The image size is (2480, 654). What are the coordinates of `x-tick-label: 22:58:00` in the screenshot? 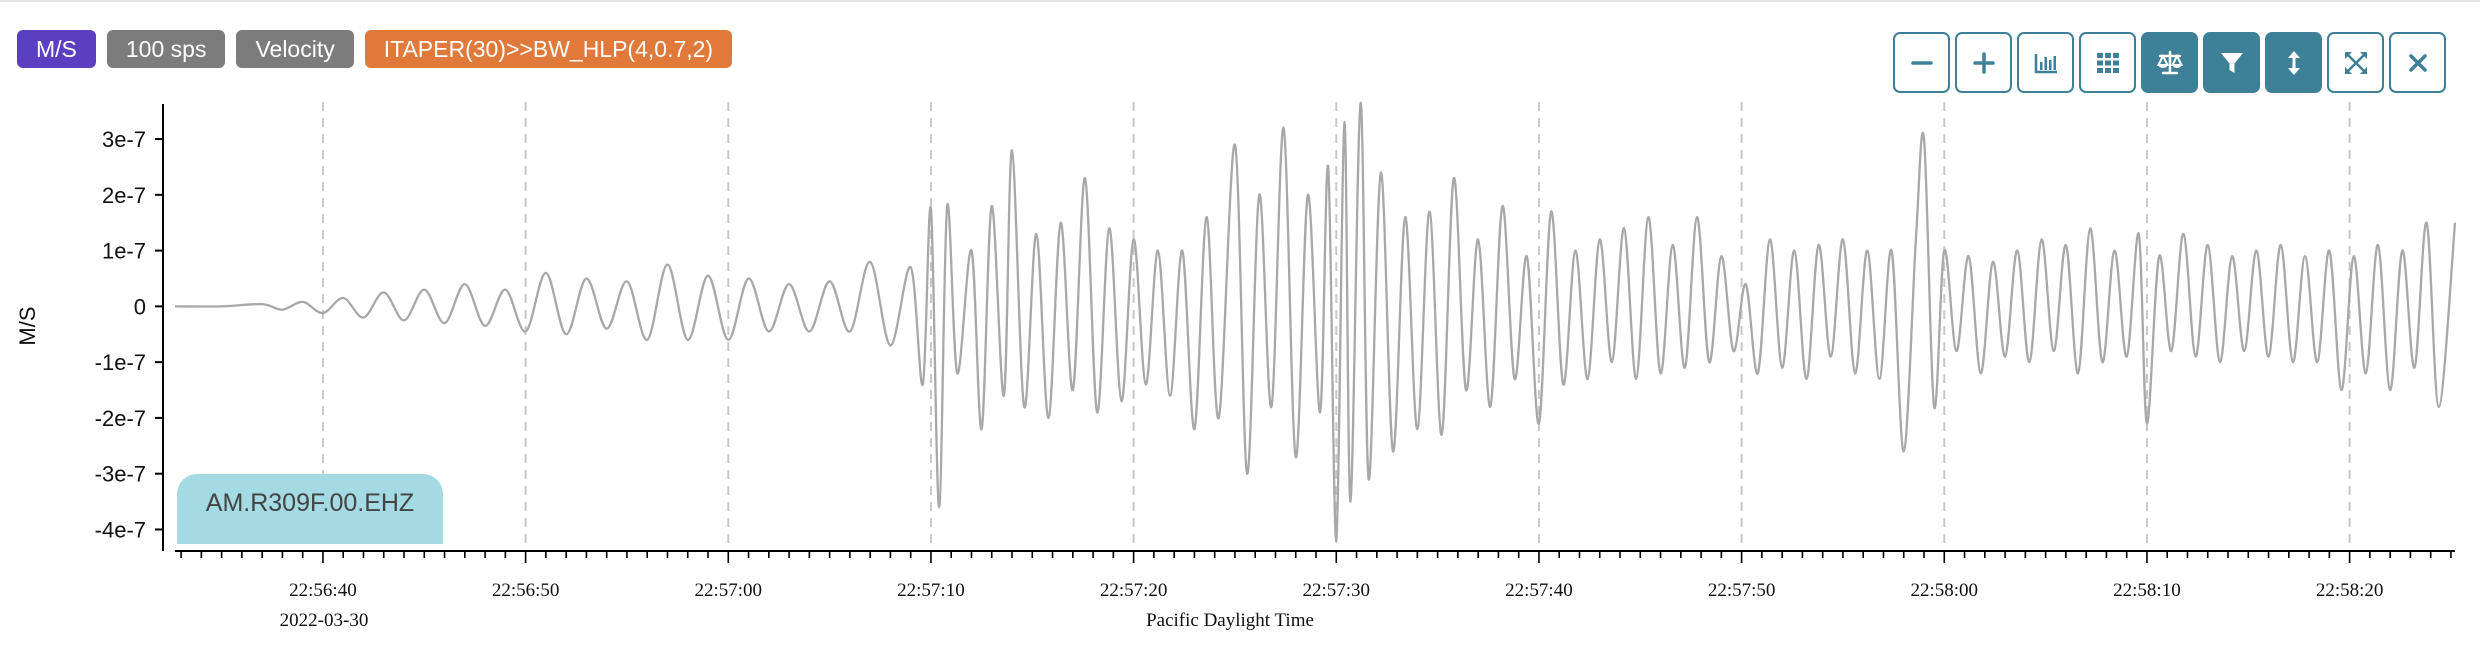 It's located at (1944, 590).